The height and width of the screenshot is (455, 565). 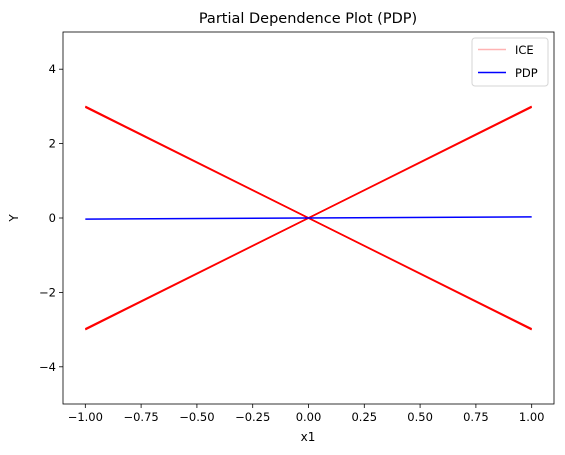 I want to click on y-tick-label: 0, so click(x=52, y=218).